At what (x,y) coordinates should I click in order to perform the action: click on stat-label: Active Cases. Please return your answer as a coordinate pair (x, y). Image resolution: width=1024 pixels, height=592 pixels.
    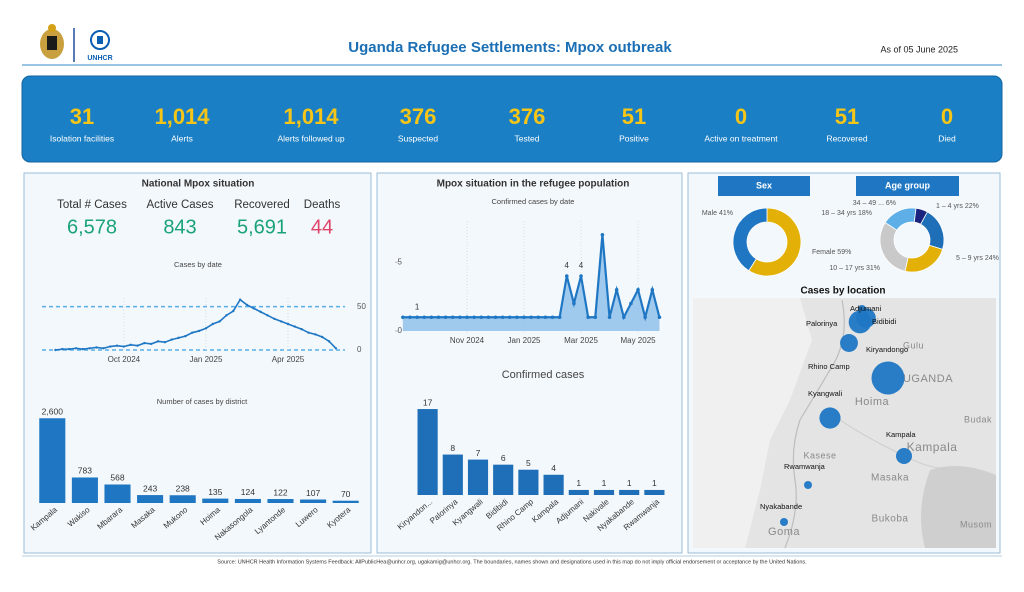
    Looking at the image, I should click on (179, 205).